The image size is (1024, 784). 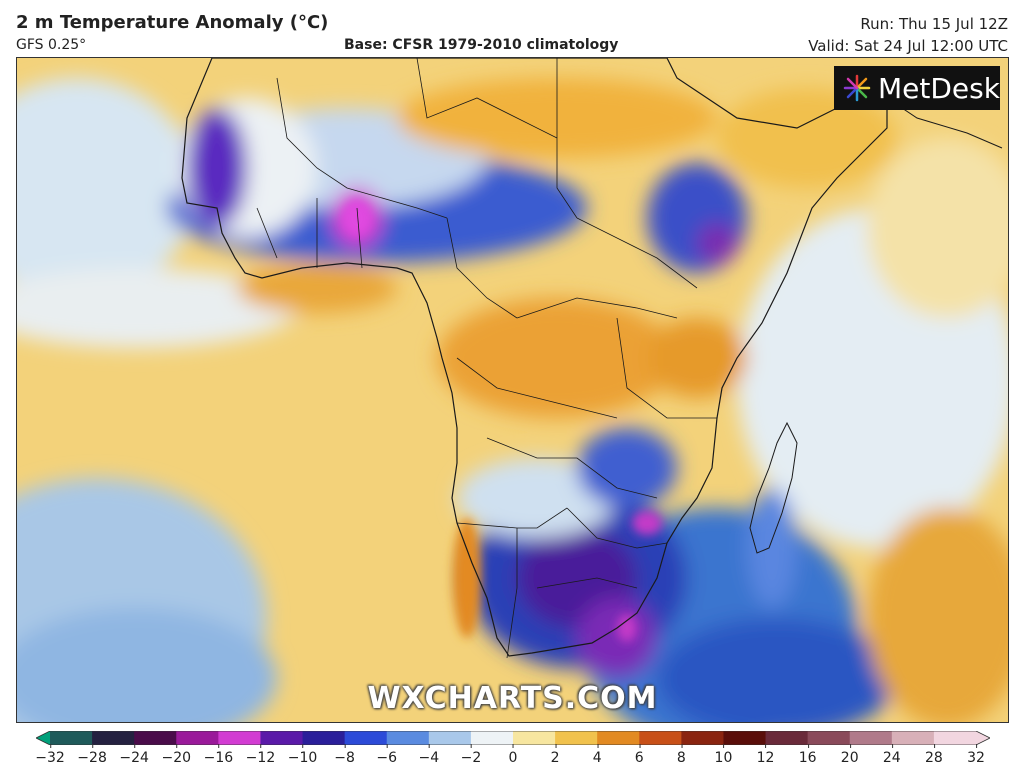 I want to click on colorbar-tick-text: −6, so click(x=387, y=758).